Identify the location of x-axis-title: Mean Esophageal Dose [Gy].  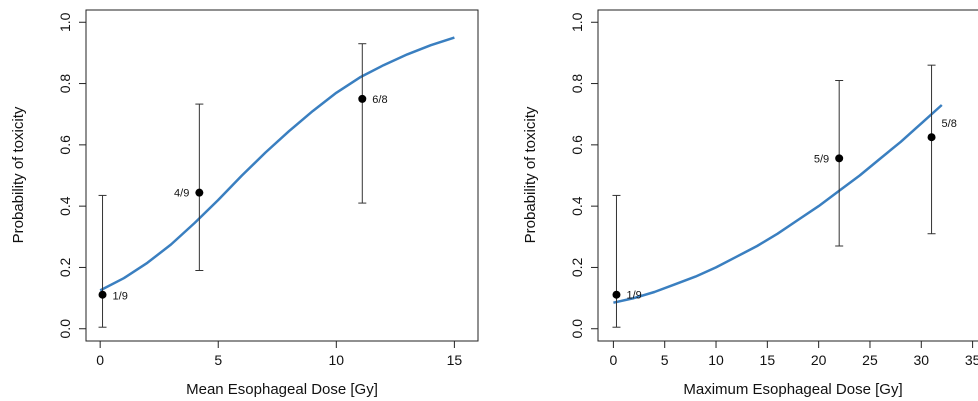
(282, 389).